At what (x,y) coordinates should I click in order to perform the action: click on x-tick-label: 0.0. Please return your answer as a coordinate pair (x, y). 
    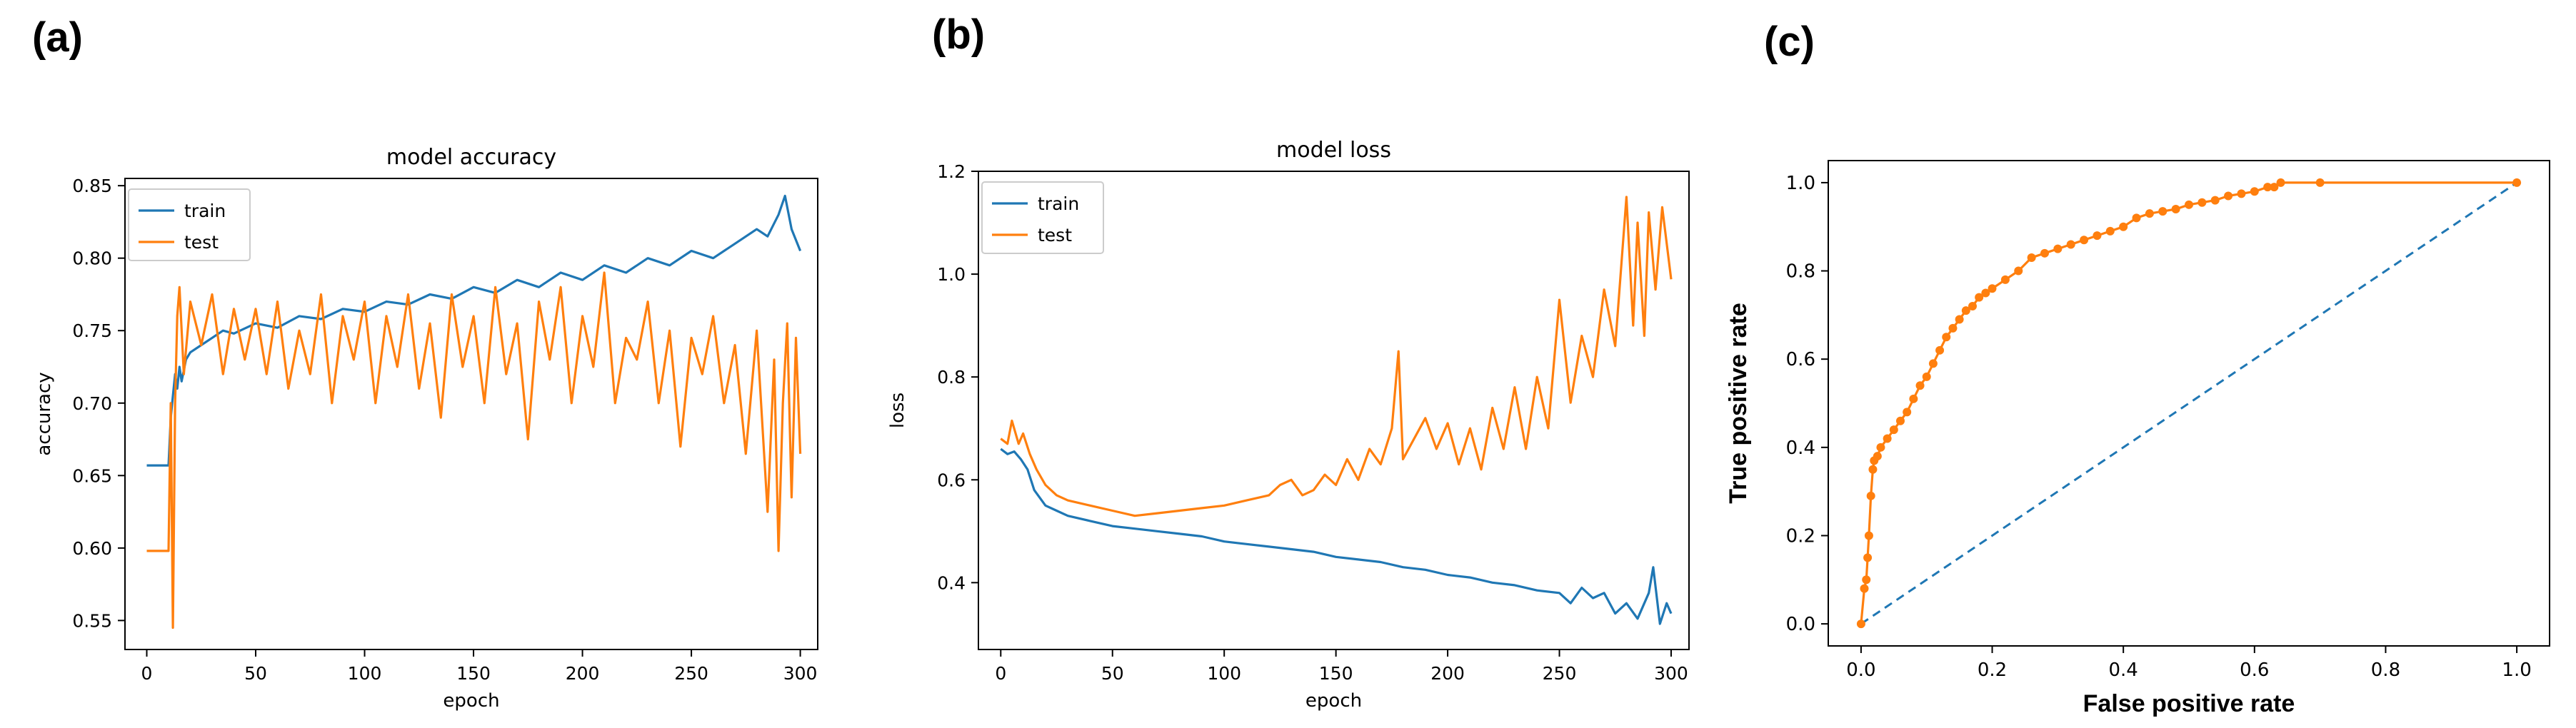
    Looking at the image, I should click on (1860, 670).